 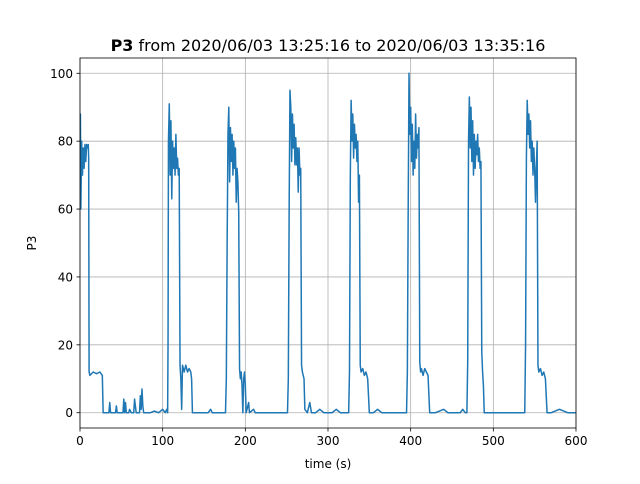 What do you see at coordinates (162, 441) in the screenshot?
I see `x-tick-label: 100` at bounding box center [162, 441].